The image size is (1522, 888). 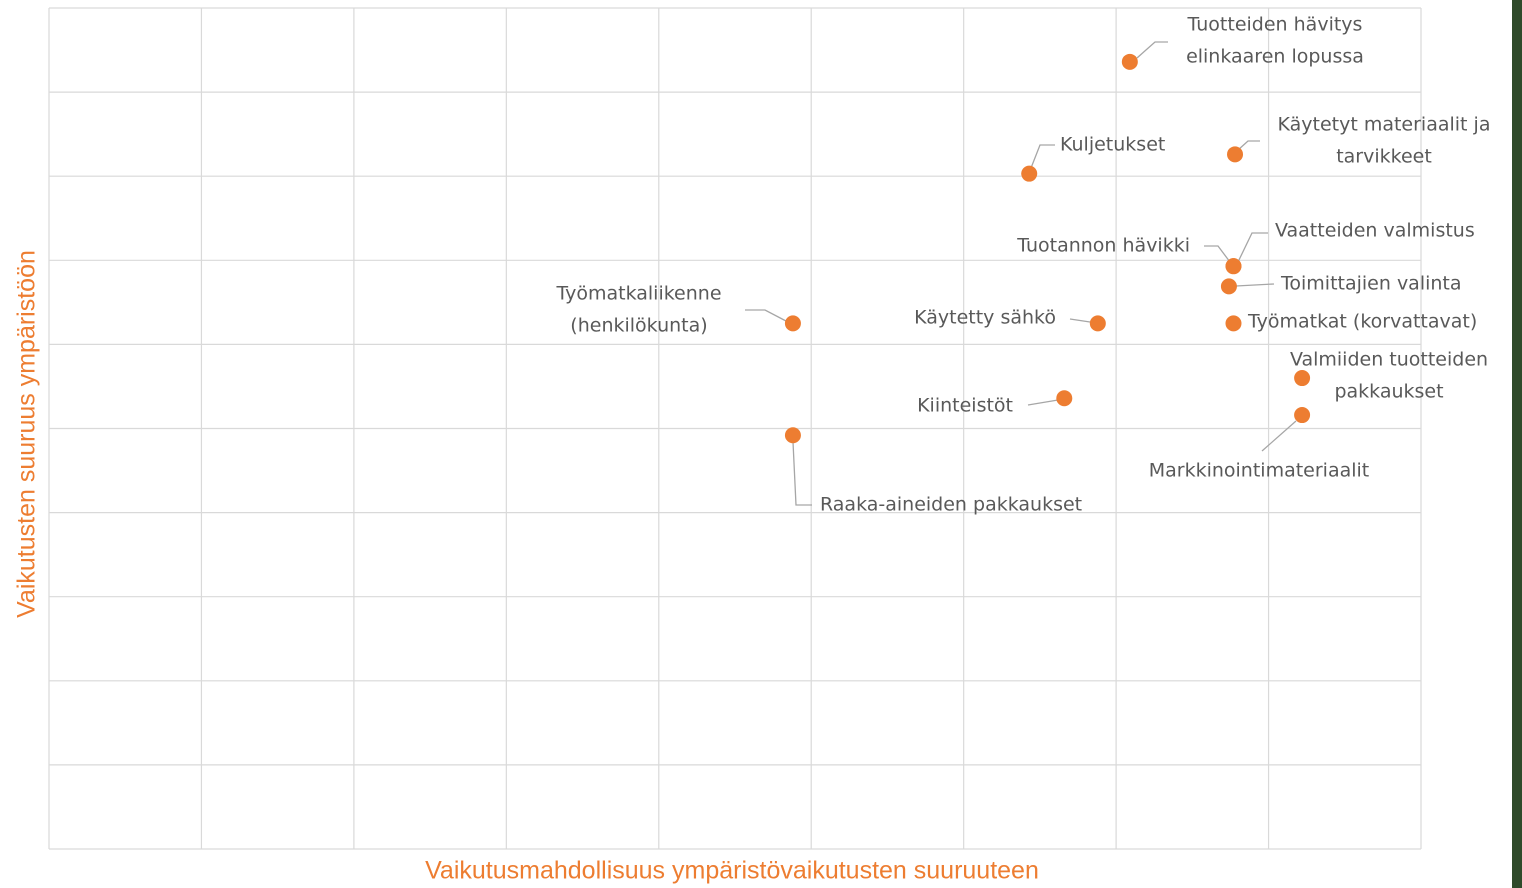 What do you see at coordinates (638, 326) in the screenshot?
I see `point-label: (henkilökunta)` at bounding box center [638, 326].